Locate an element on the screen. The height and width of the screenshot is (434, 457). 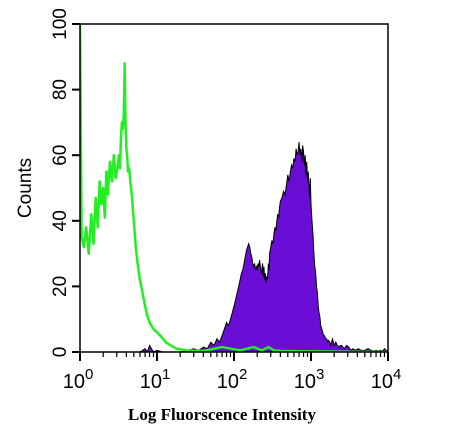
y-tick-label-20: 20 is located at coordinates (60, 286).